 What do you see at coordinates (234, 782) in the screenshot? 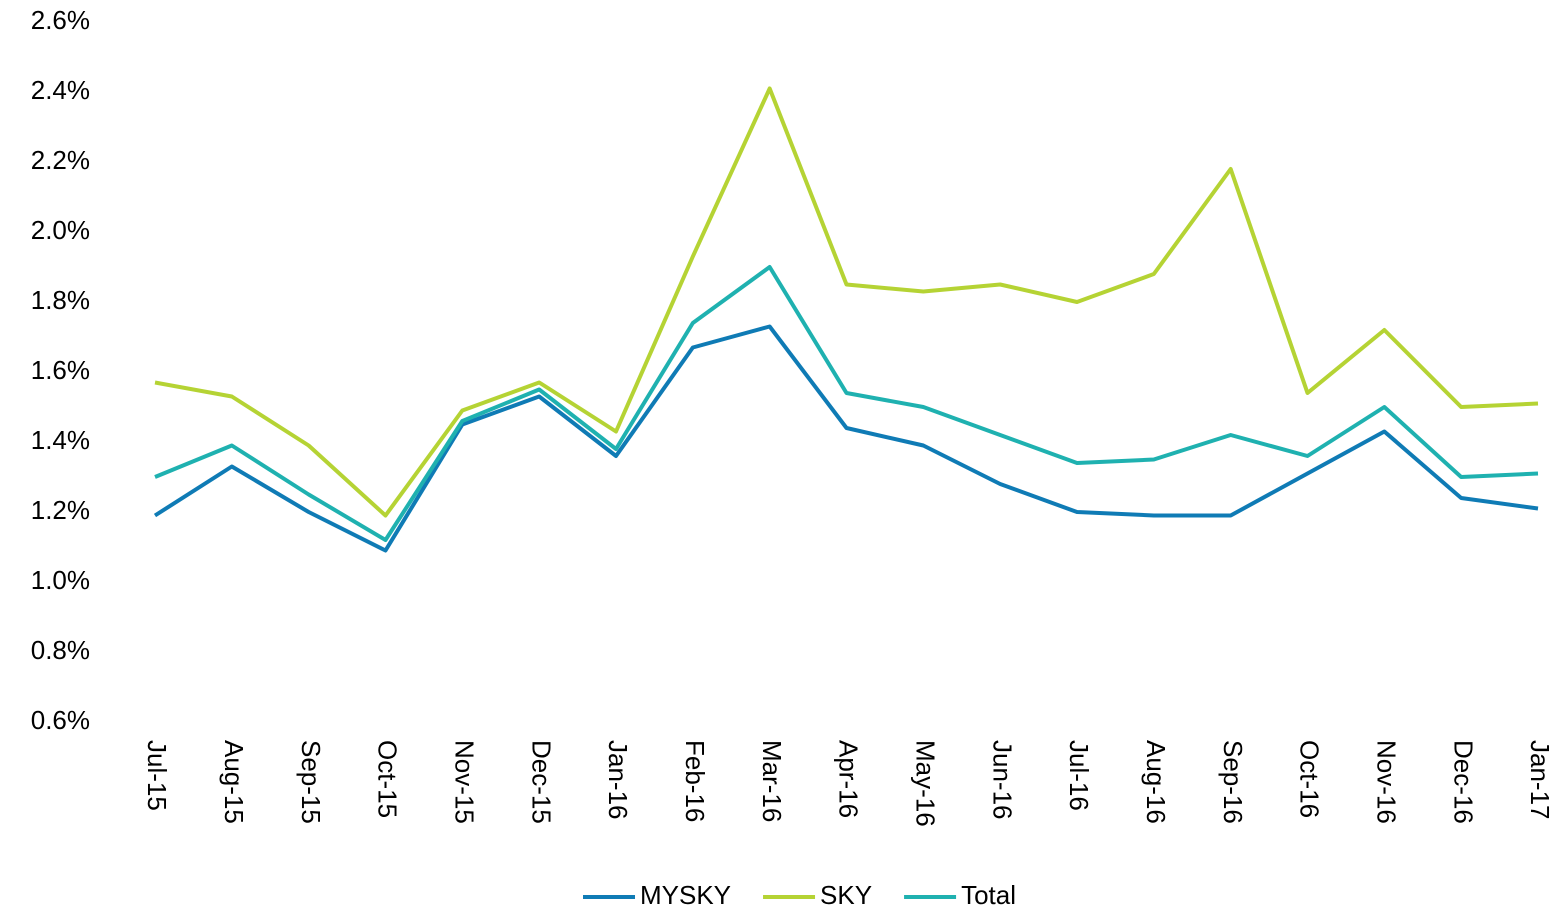
I see `x-tick-label: Aug-15` at bounding box center [234, 782].